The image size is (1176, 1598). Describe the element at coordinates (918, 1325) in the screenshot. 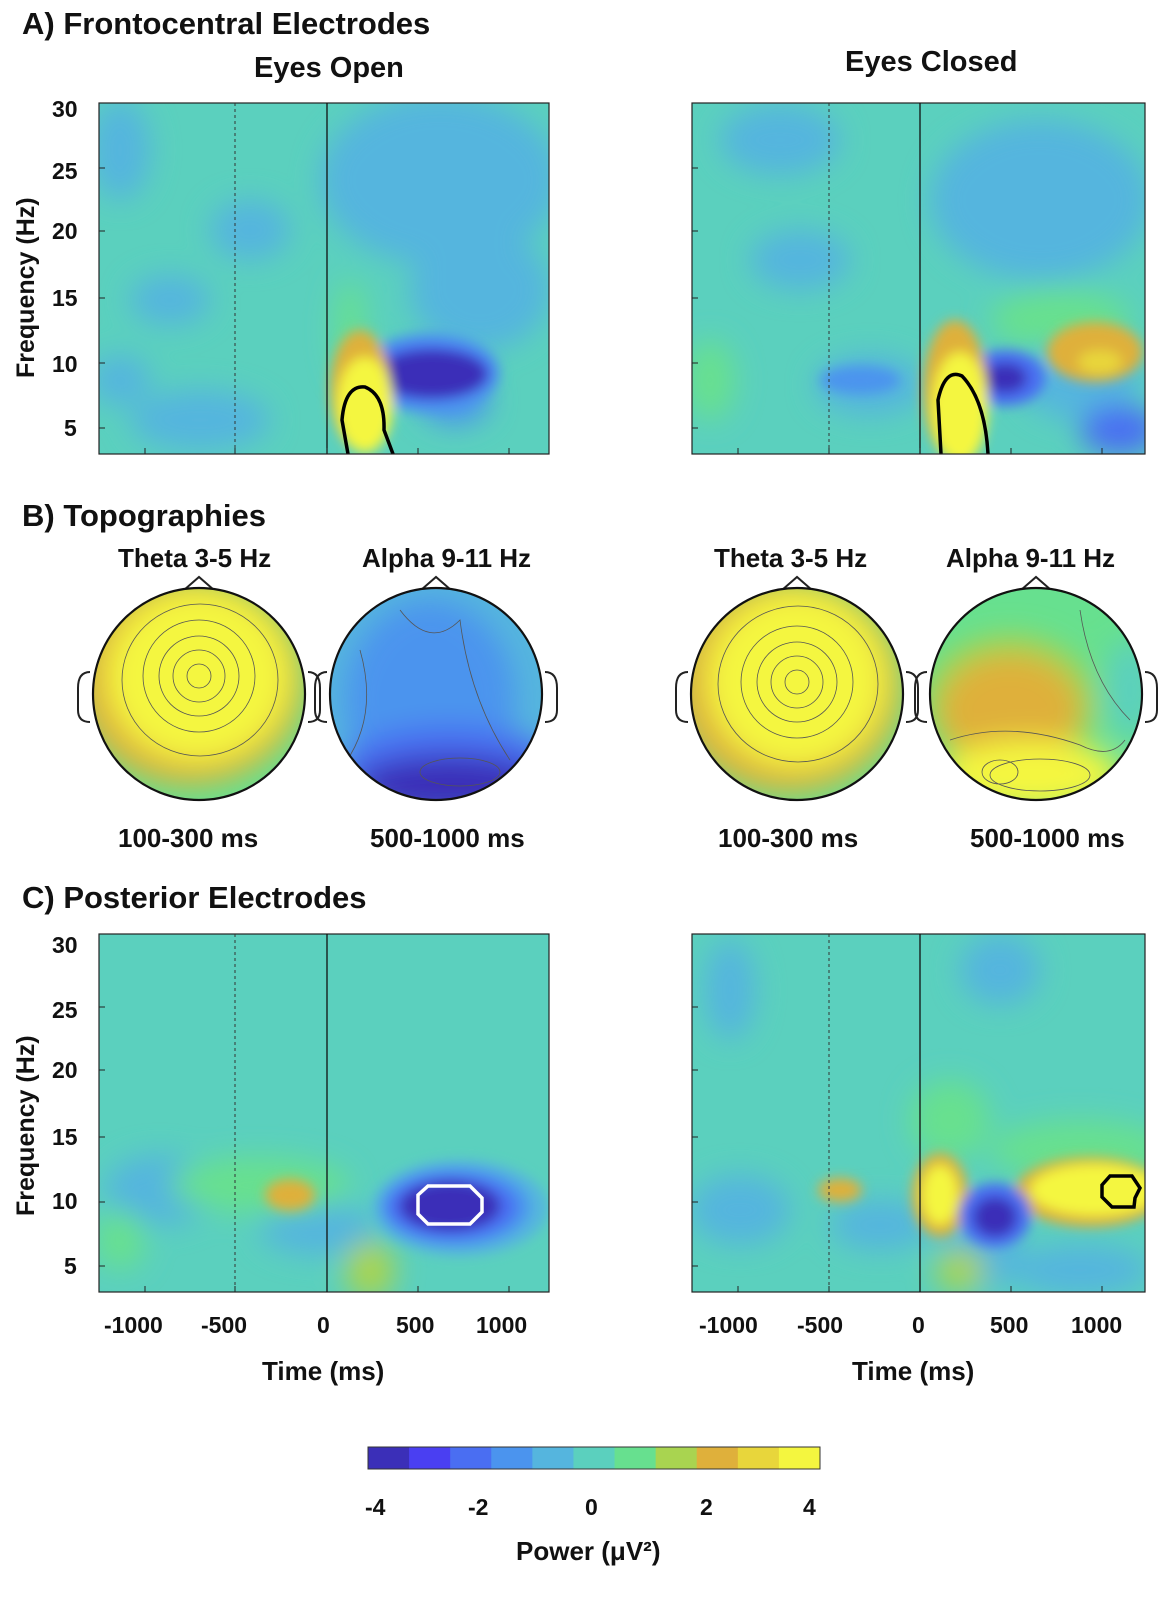

I see `x-tick-right-0: 0` at that location.